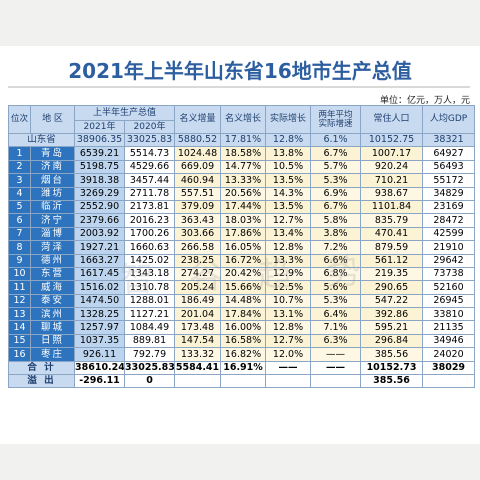 The image size is (480, 480). Describe the element at coordinates (392, 314) in the screenshot. I see `cell-population: 392.86` at that location.